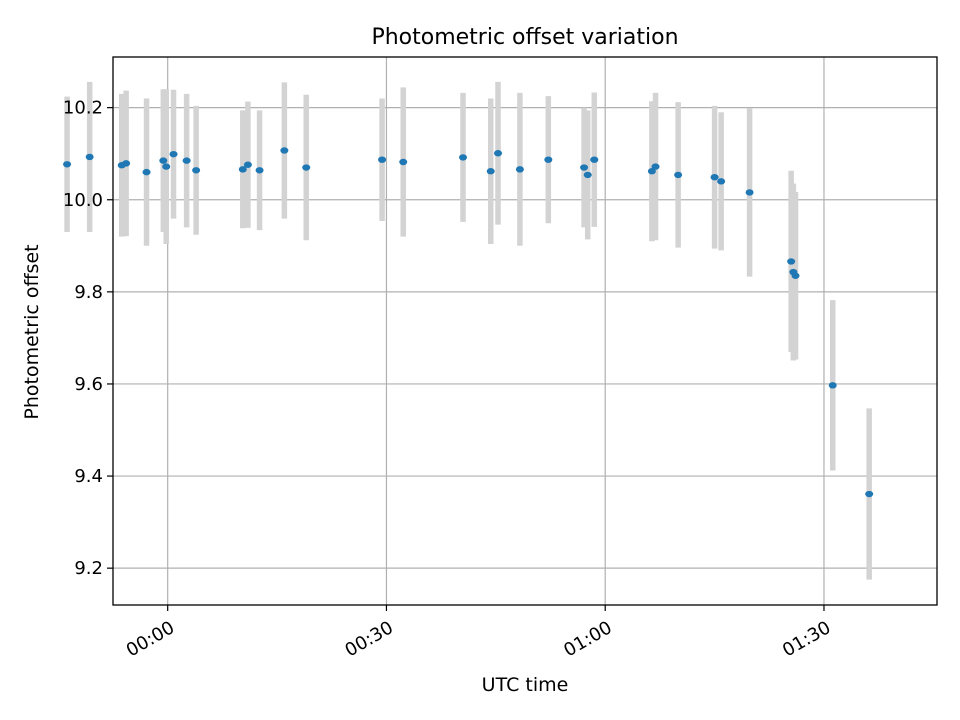 This screenshot has height=720, width=960. What do you see at coordinates (32, 331) in the screenshot?
I see `y-axis-label: Photometric offset` at bounding box center [32, 331].